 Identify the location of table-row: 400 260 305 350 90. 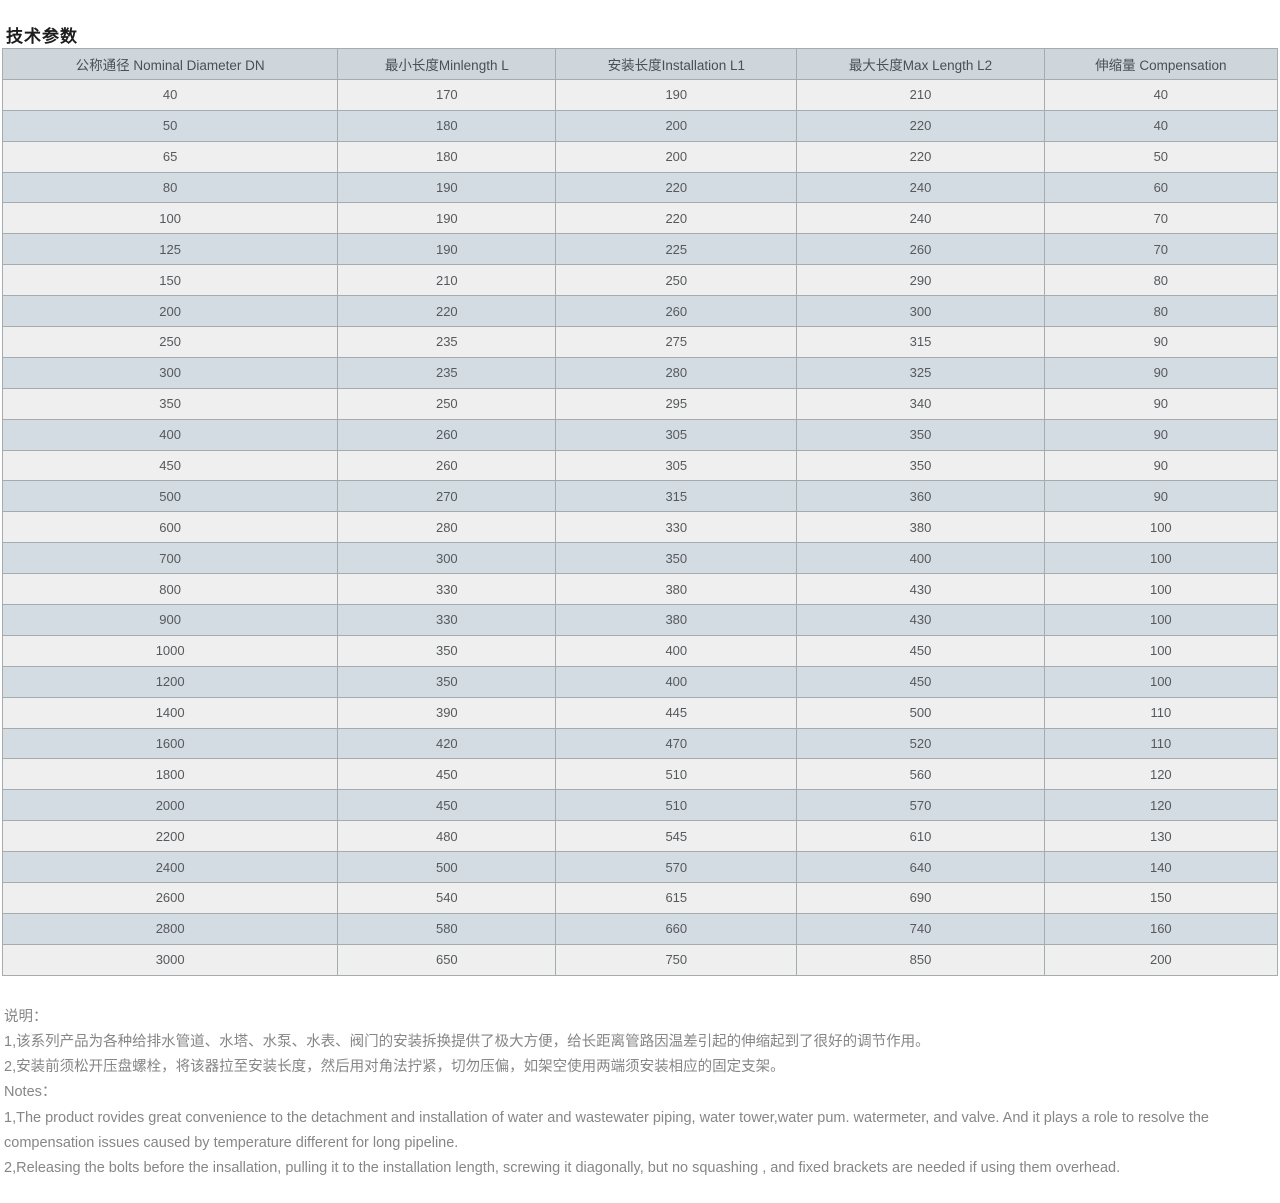
(640, 434).